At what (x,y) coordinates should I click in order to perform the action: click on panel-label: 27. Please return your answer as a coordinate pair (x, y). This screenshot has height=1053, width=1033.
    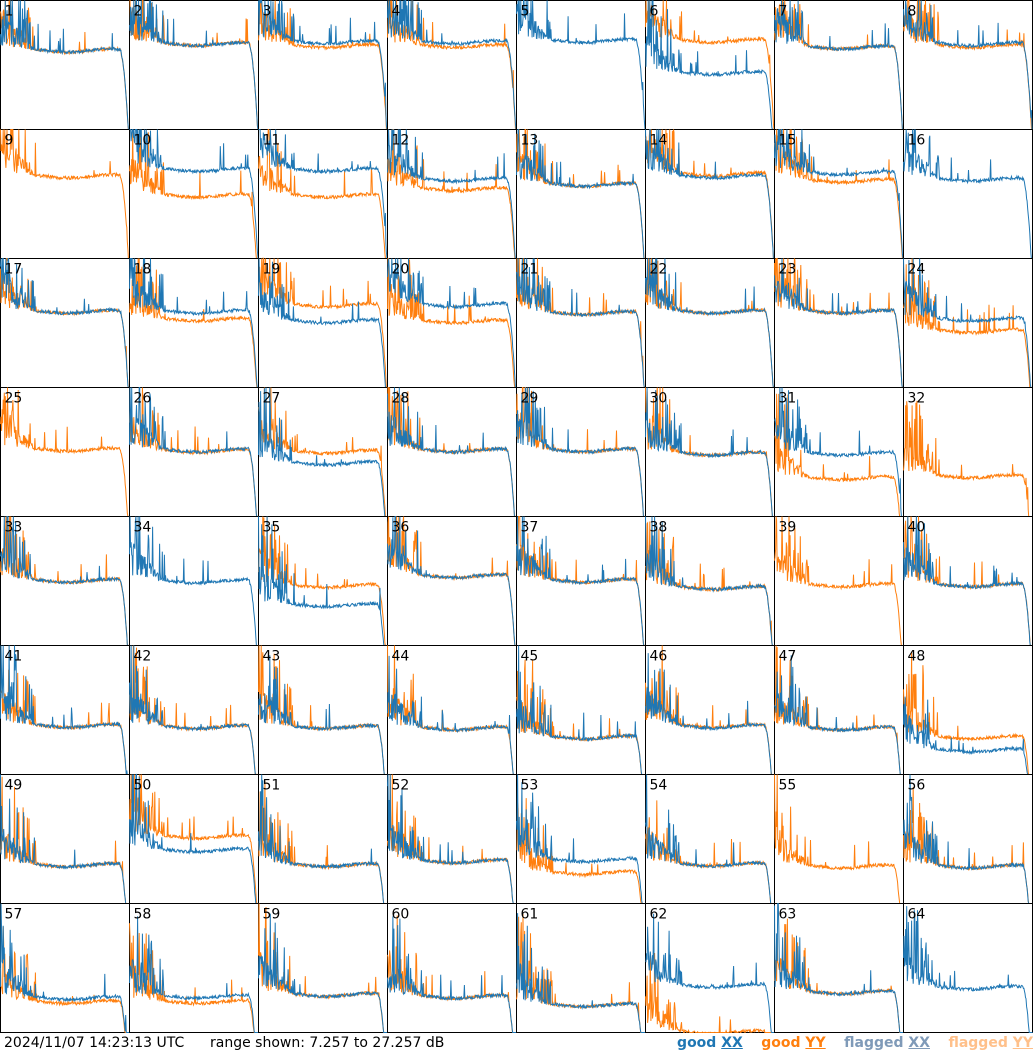
    Looking at the image, I should click on (272, 399).